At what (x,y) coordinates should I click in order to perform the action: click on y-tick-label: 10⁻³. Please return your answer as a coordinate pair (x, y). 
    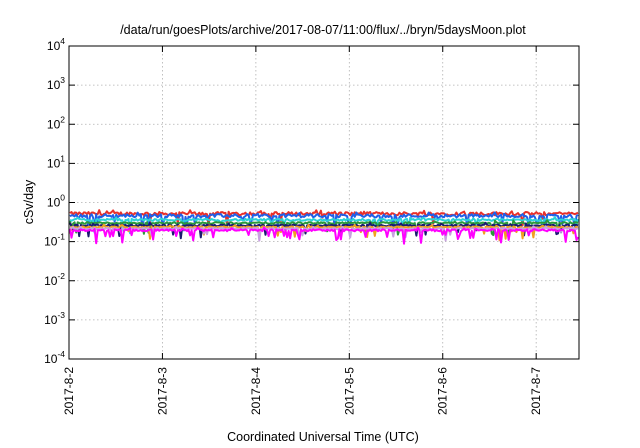
    Looking at the image, I should click on (54, 318).